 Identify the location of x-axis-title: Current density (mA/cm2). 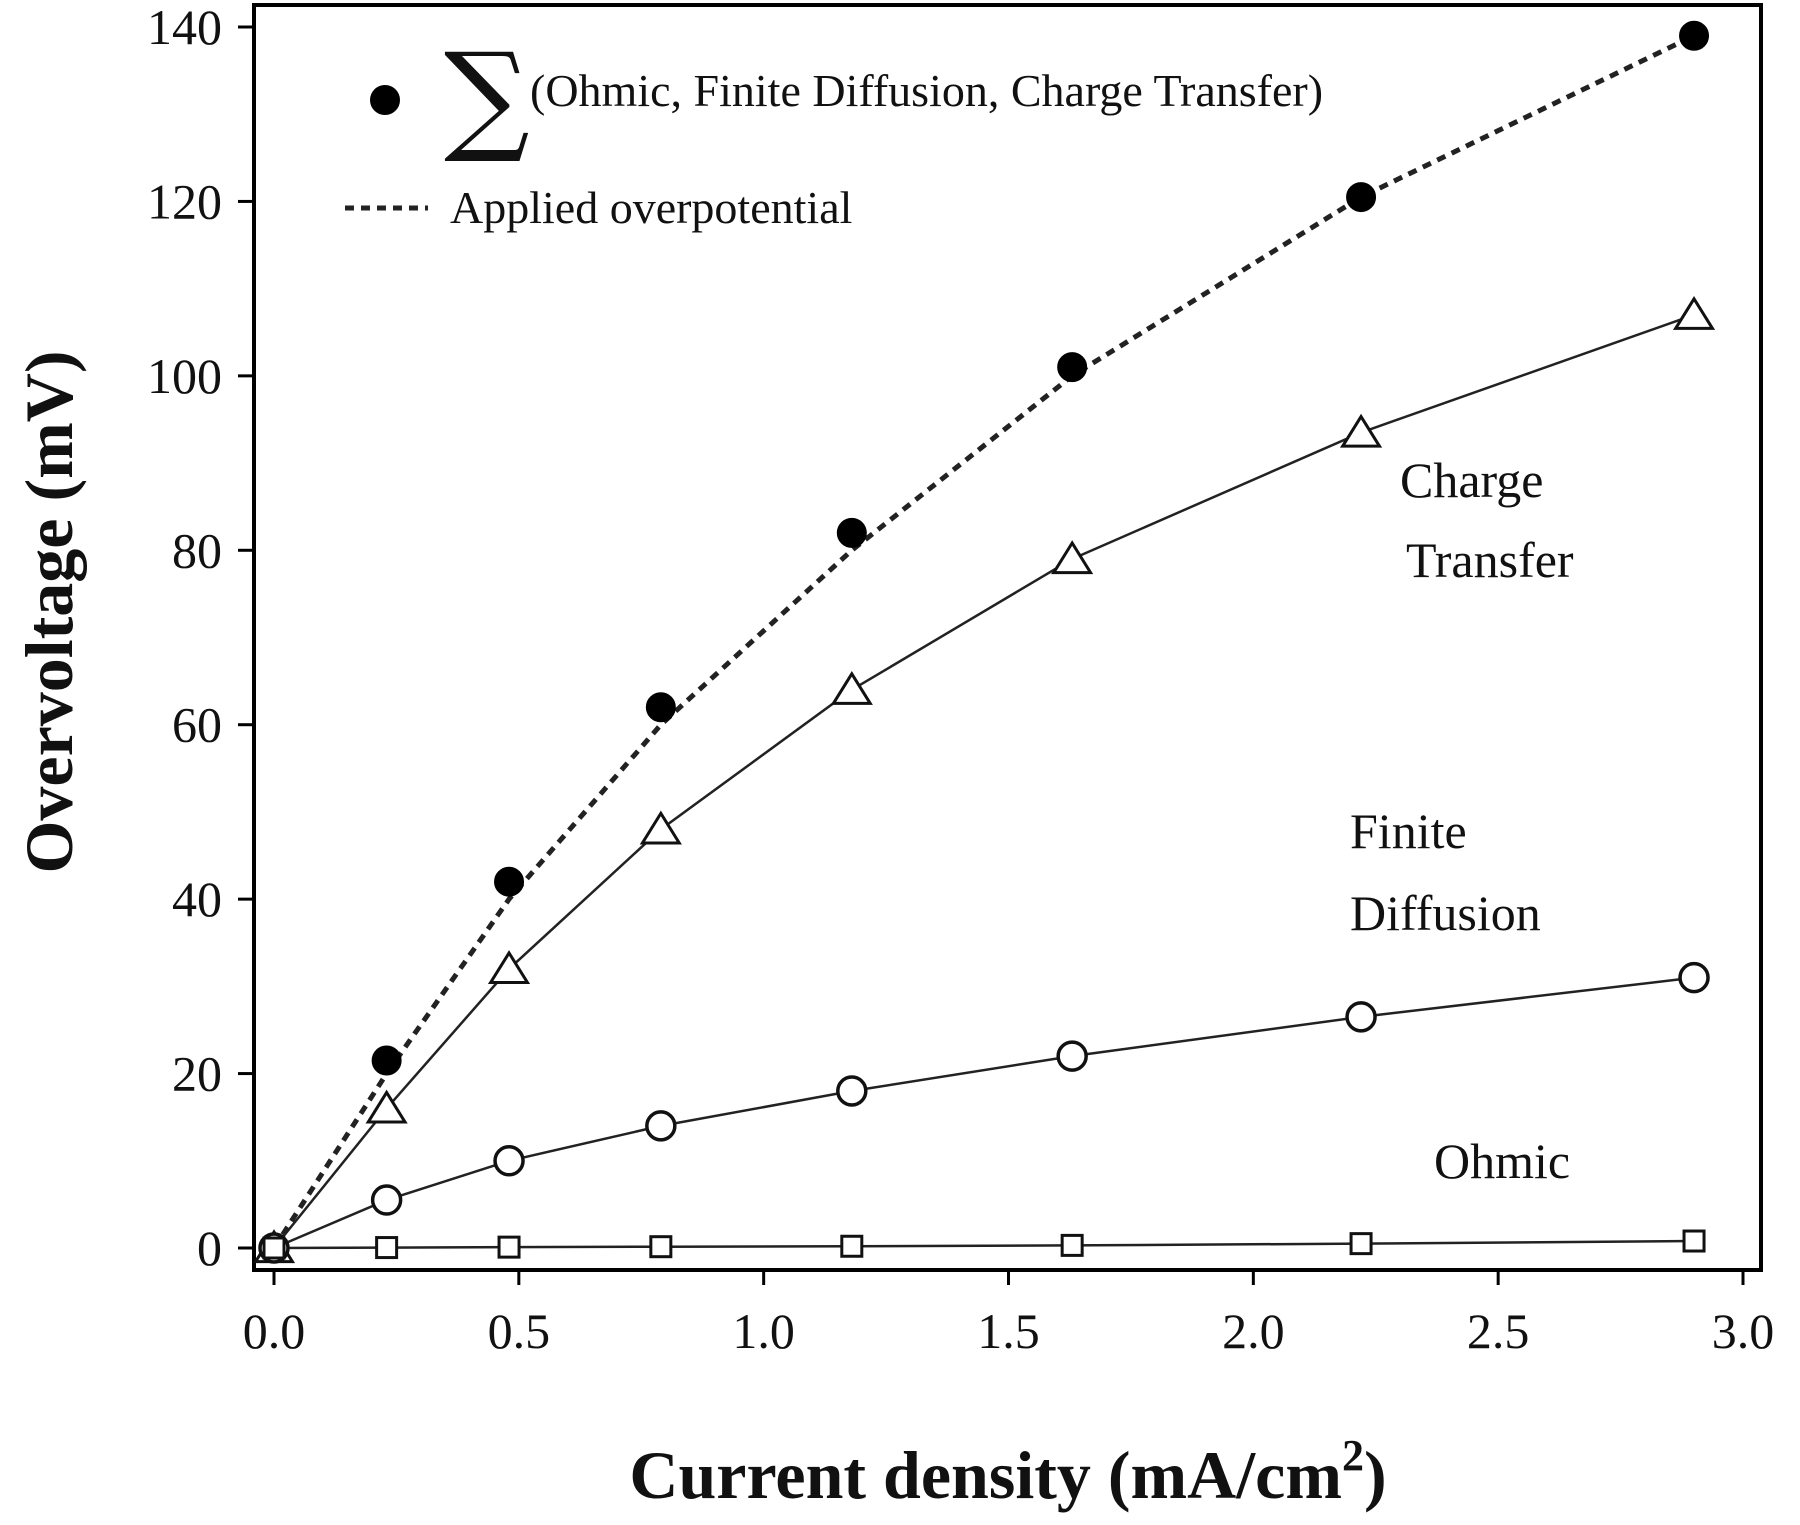
(1007, 1472).